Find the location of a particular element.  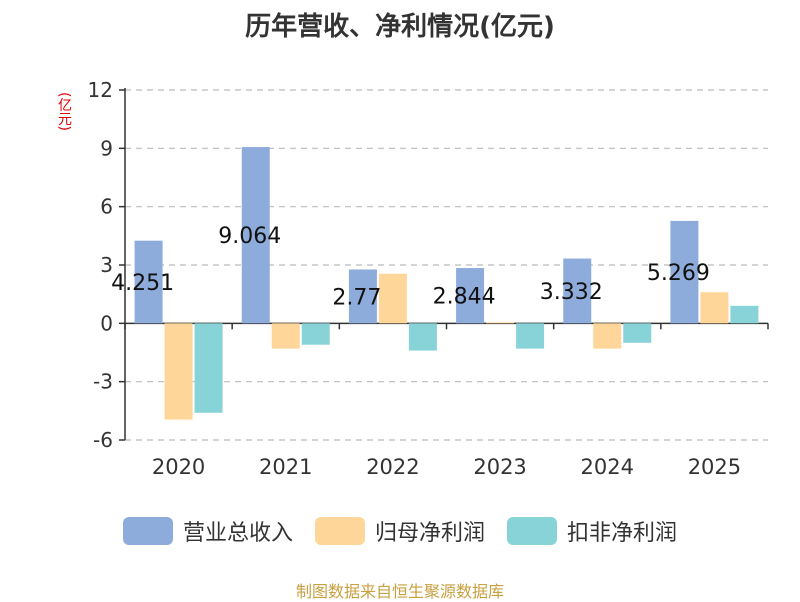

x-tick-label: 2022 is located at coordinates (392, 467).